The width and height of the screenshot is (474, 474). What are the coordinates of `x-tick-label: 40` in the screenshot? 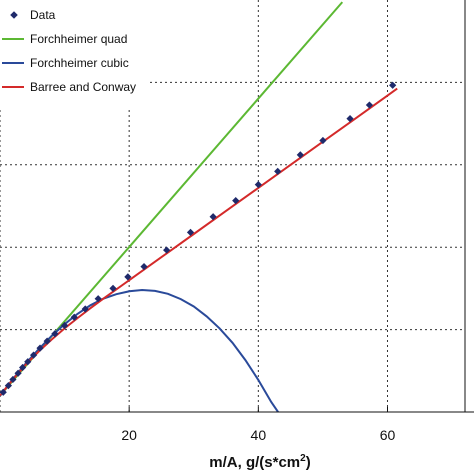 It's located at (259, 435).